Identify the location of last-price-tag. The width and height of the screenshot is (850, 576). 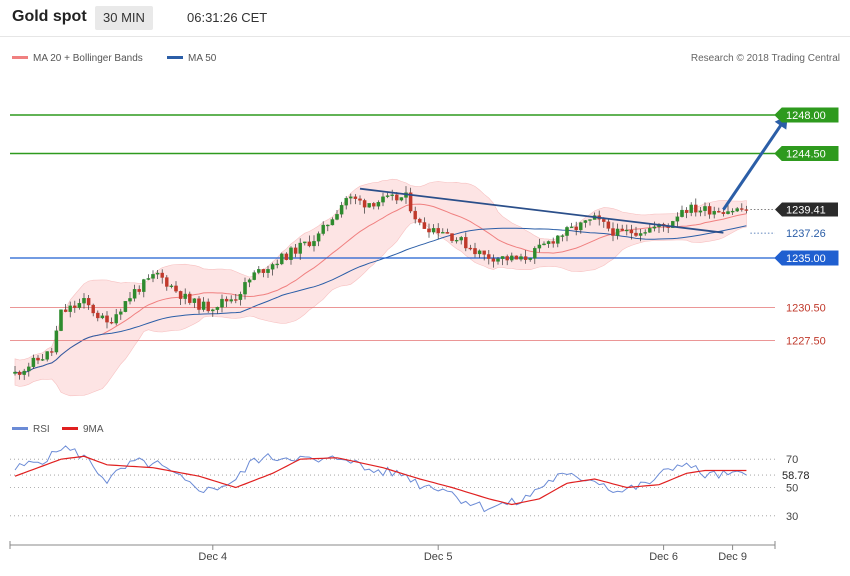
(806, 209).